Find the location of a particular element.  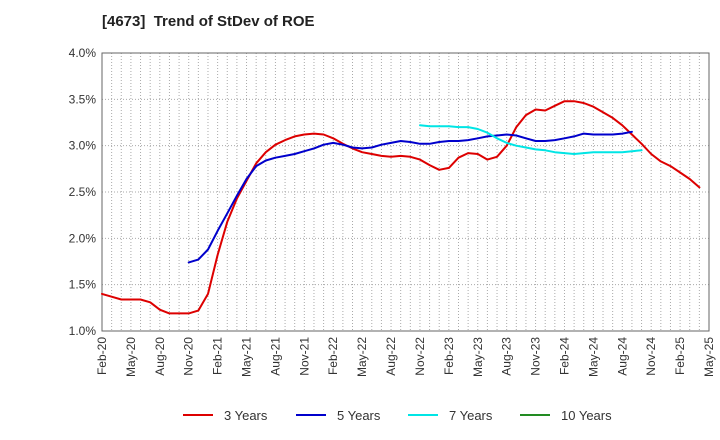

y-tick-label: 3.5% is located at coordinates (83, 99).